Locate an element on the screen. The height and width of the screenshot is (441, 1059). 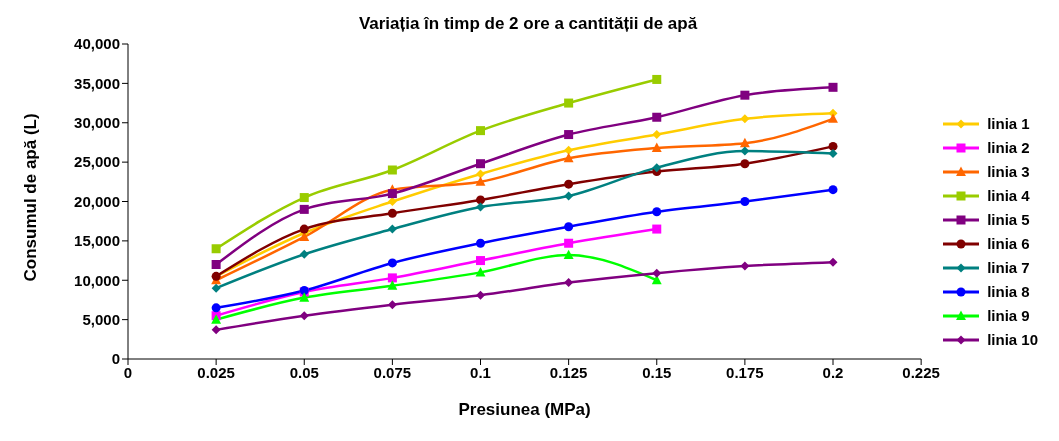
legend-label: linia 9 is located at coordinates (1008, 315).